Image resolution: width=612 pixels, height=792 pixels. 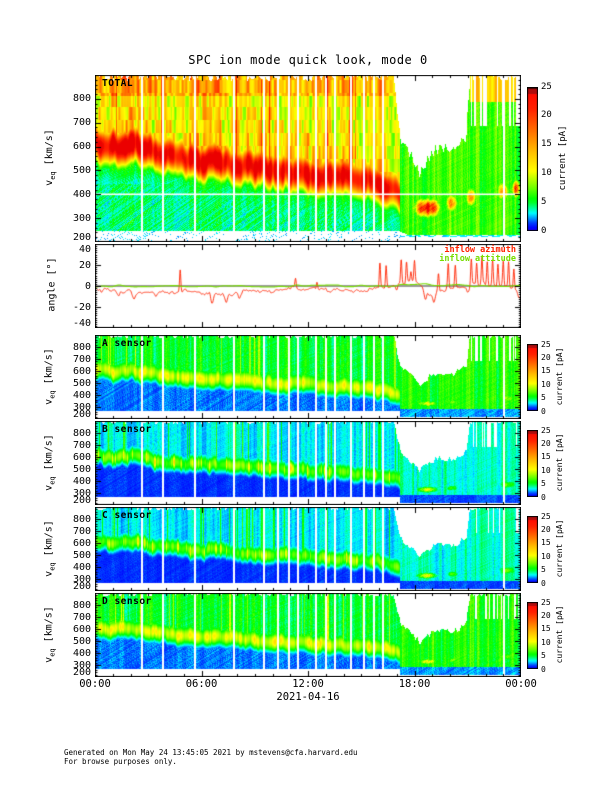 What do you see at coordinates (127, 515) in the screenshot?
I see `panel-c-label: C sensor` at bounding box center [127, 515].